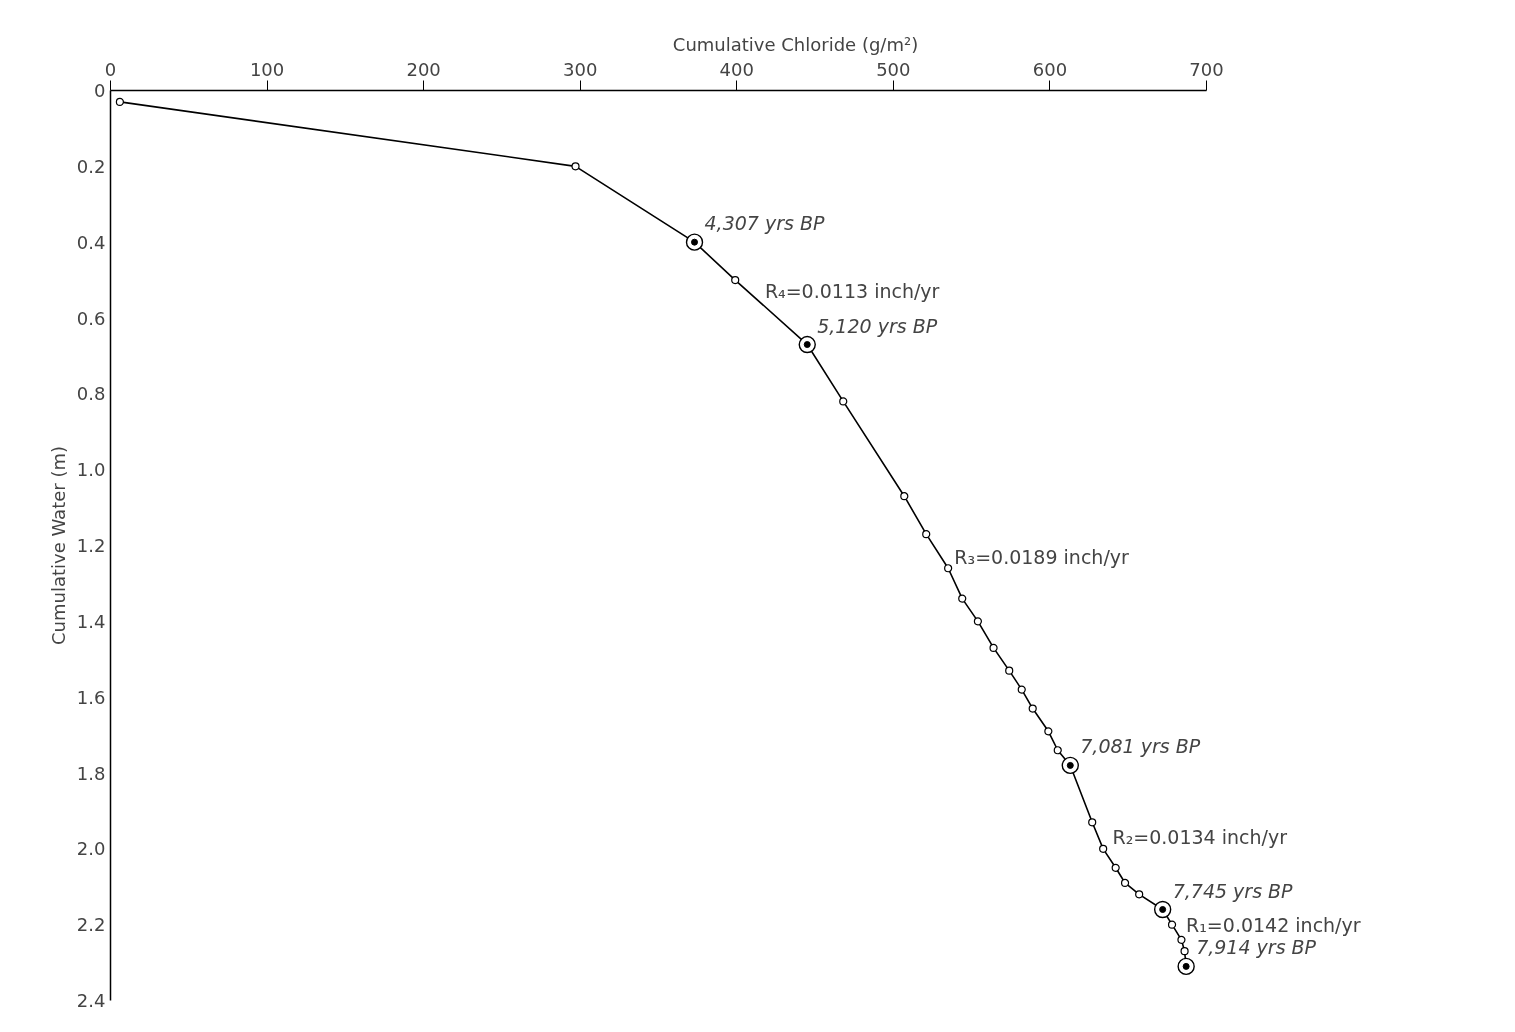 The height and width of the screenshot is (1032, 1515). I want to click on annotation: R₁=0.0142 inch/yr, so click(1273, 924).